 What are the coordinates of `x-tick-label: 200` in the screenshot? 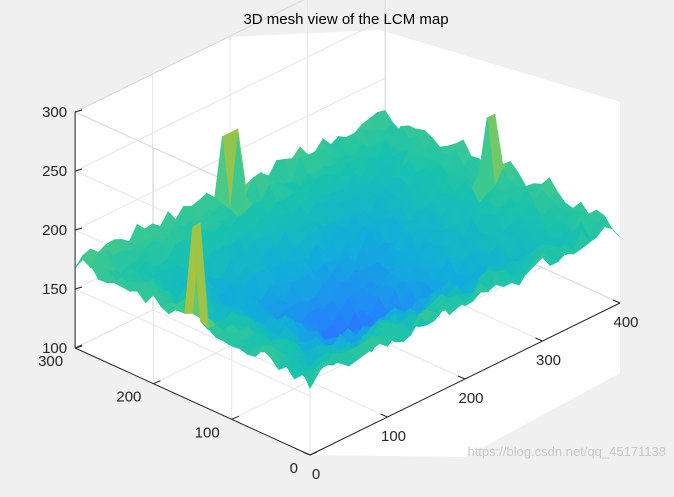 It's located at (470, 398).